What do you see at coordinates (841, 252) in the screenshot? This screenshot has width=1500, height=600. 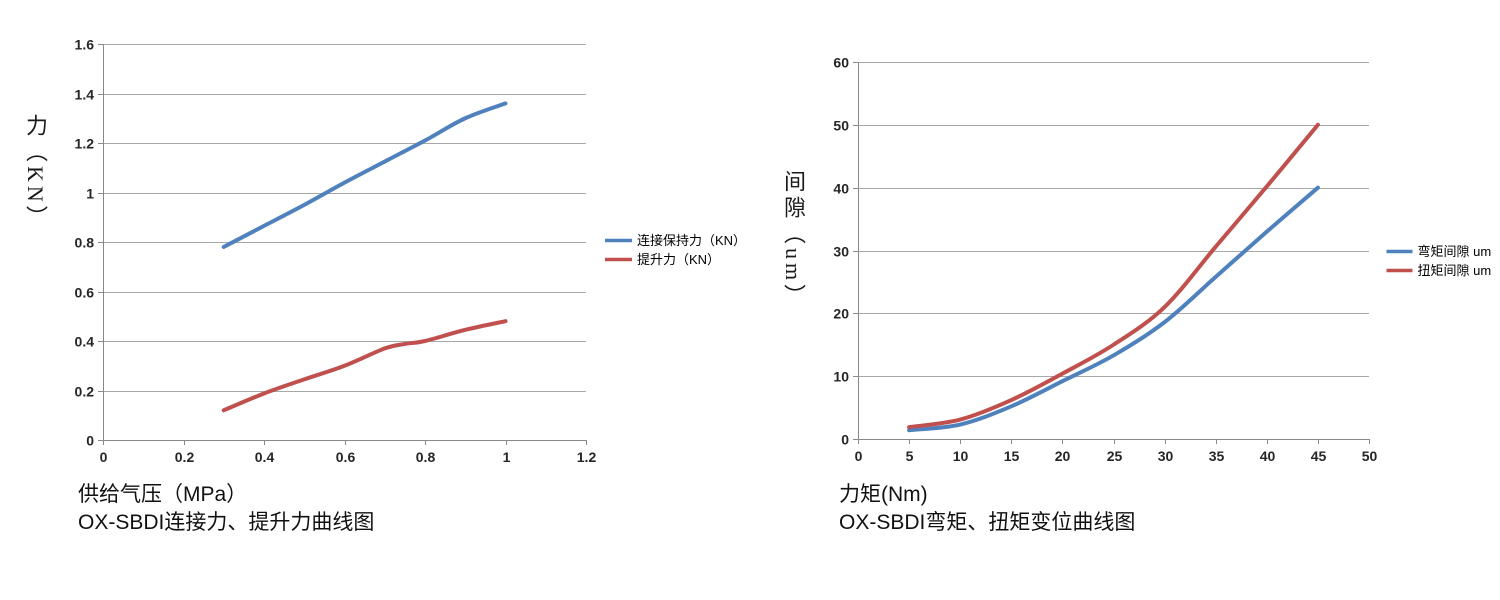 I see `y-tick-label: 30` at bounding box center [841, 252].